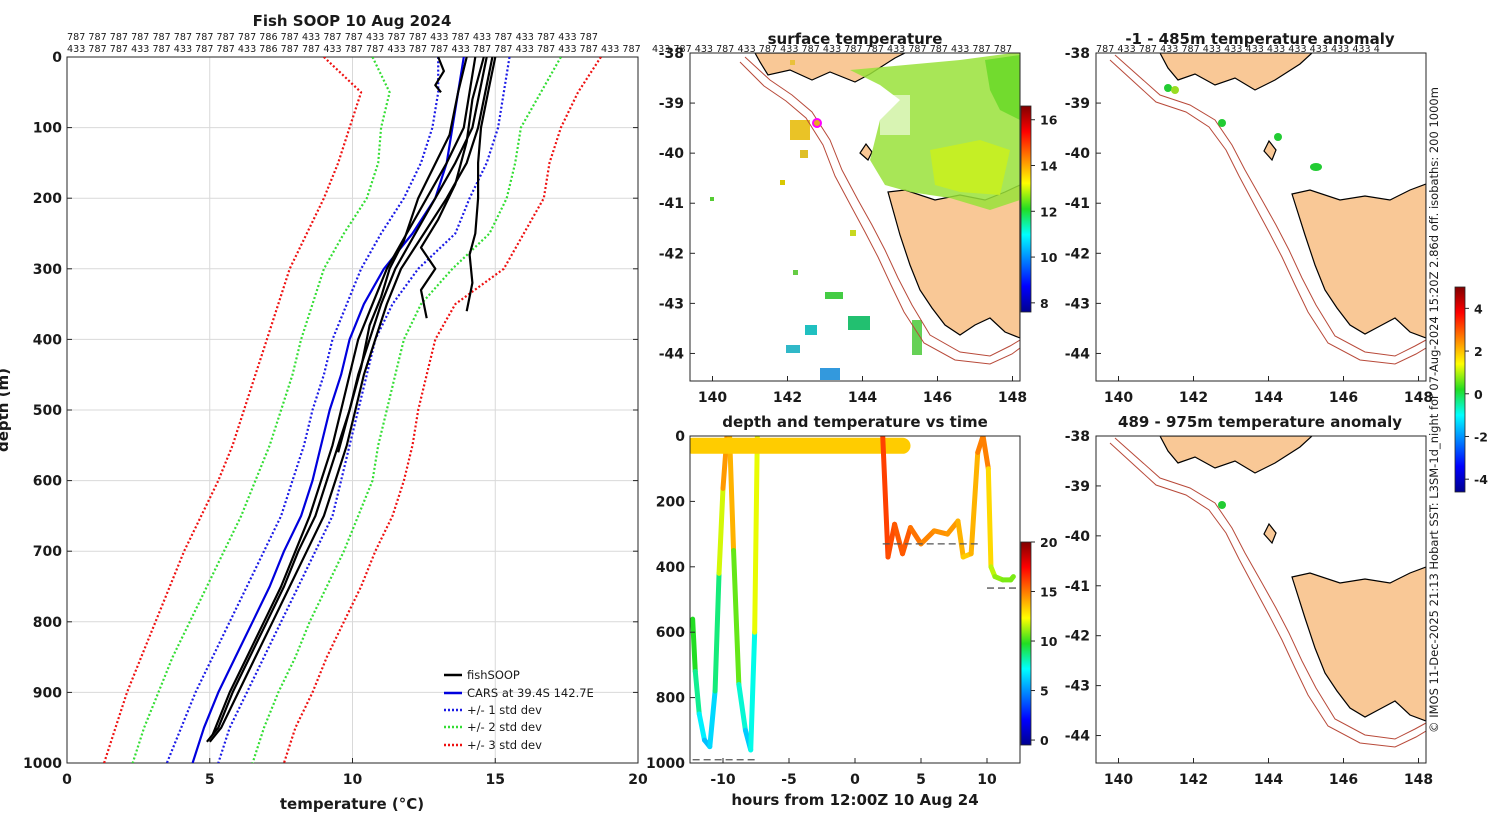  I want to click on profile-ytick-label: 800, so click(47, 623).